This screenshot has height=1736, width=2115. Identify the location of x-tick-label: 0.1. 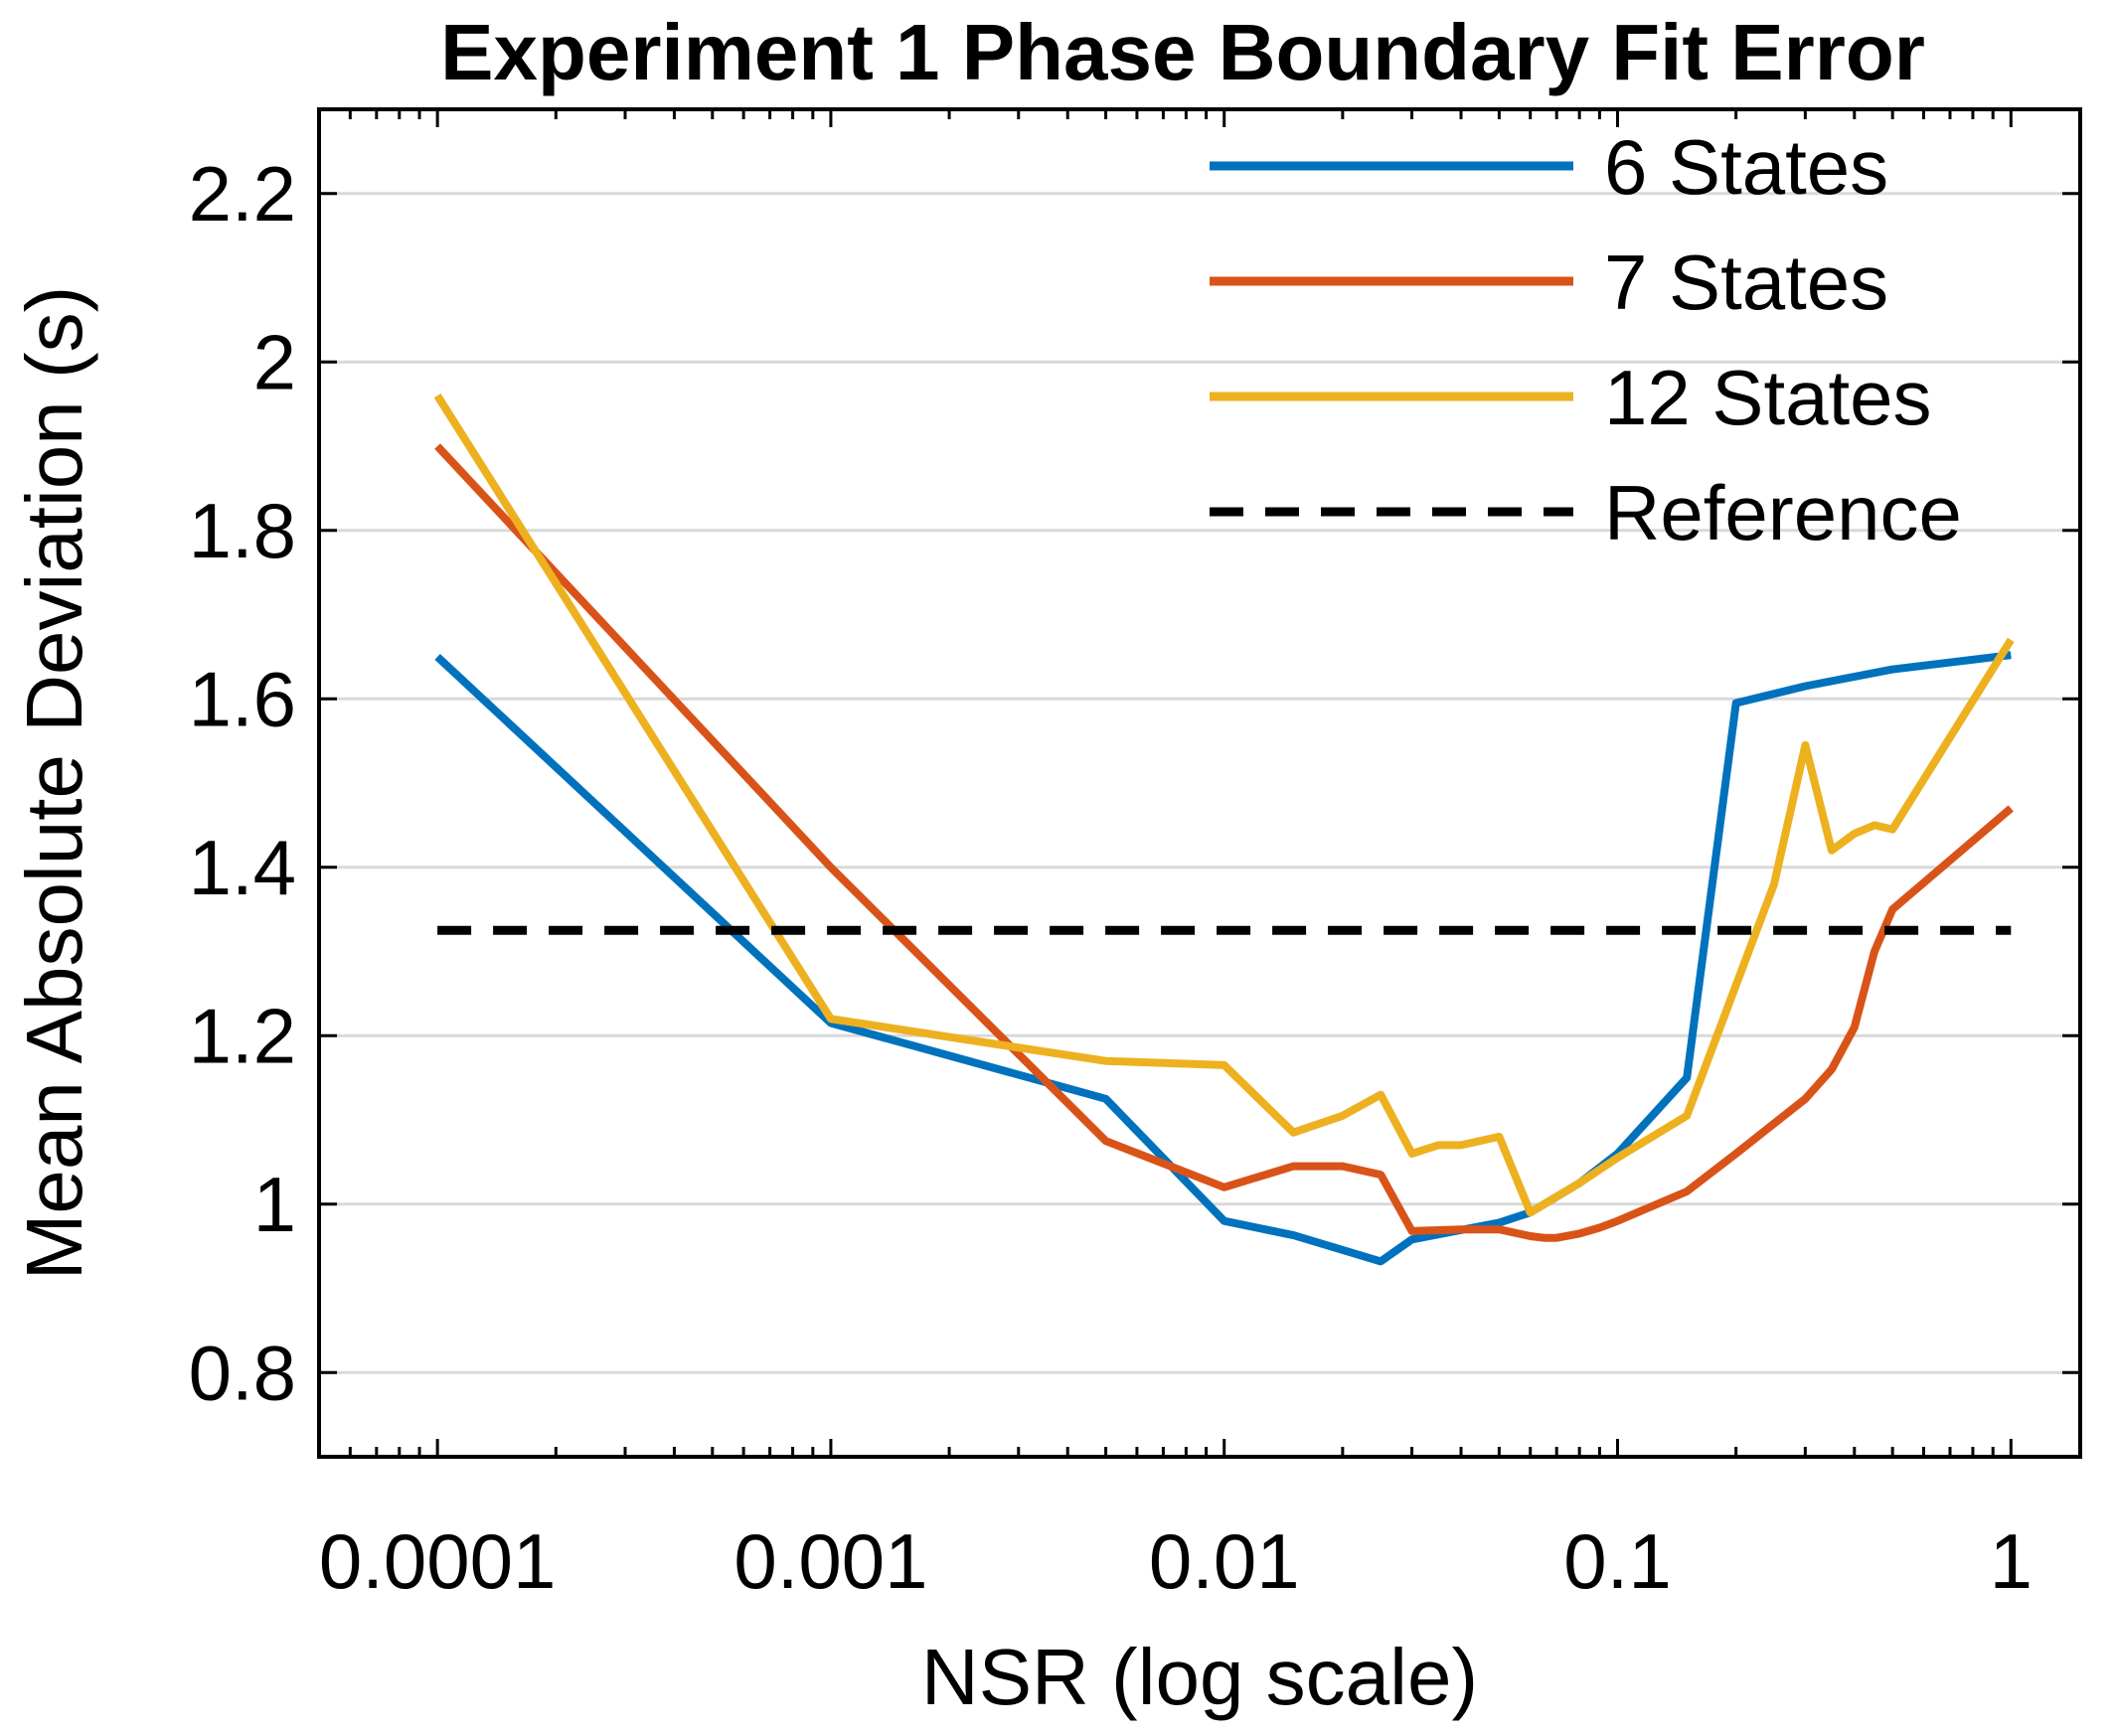
(1617, 1561).